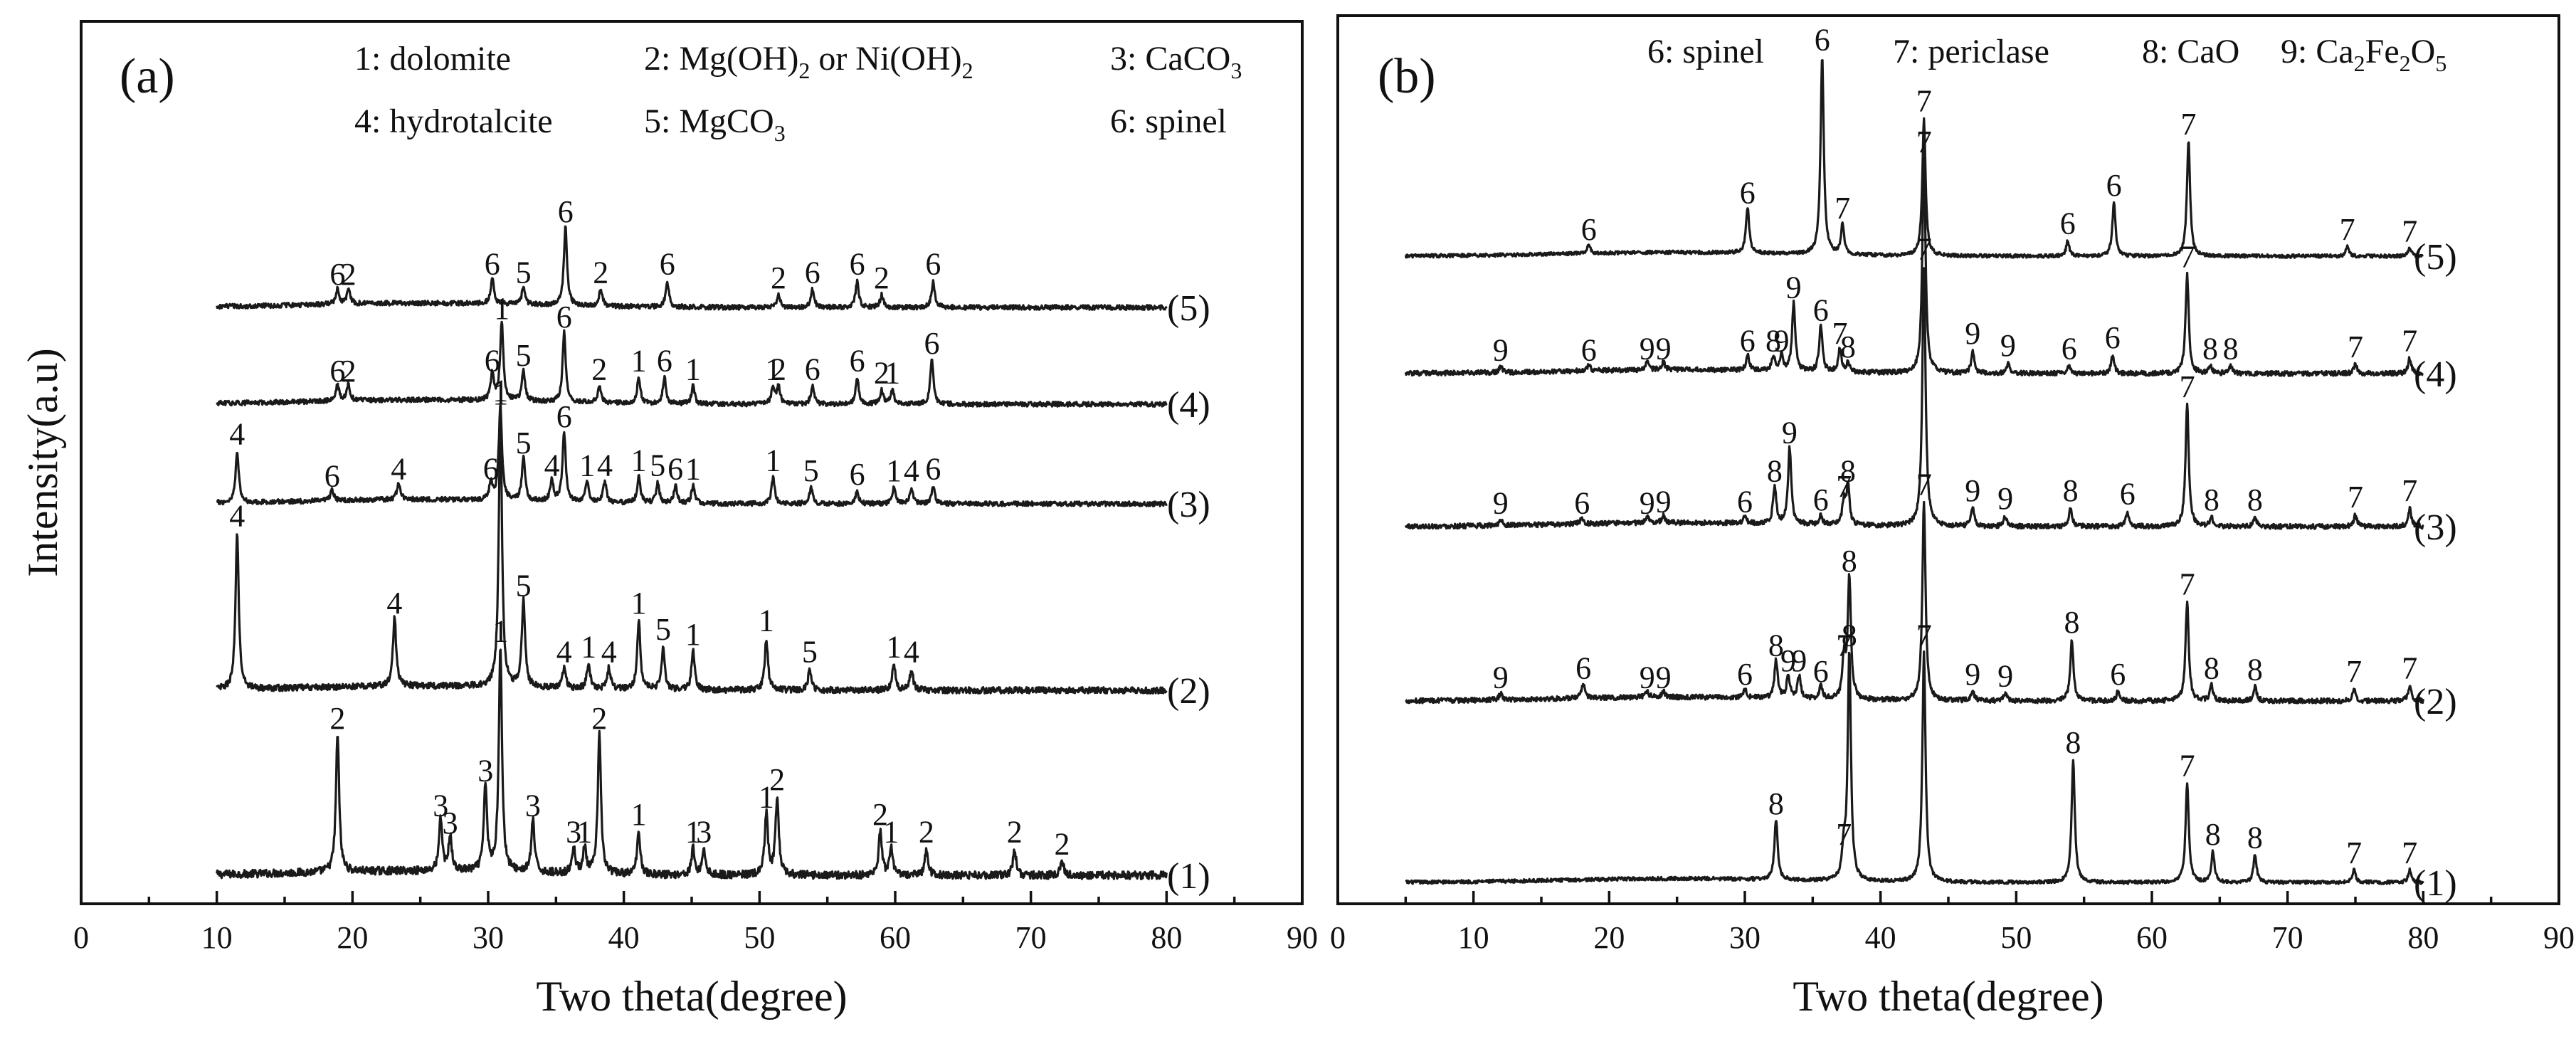  What do you see at coordinates (1407, 76) in the screenshot?
I see `panel-b-label: (b)` at bounding box center [1407, 76].